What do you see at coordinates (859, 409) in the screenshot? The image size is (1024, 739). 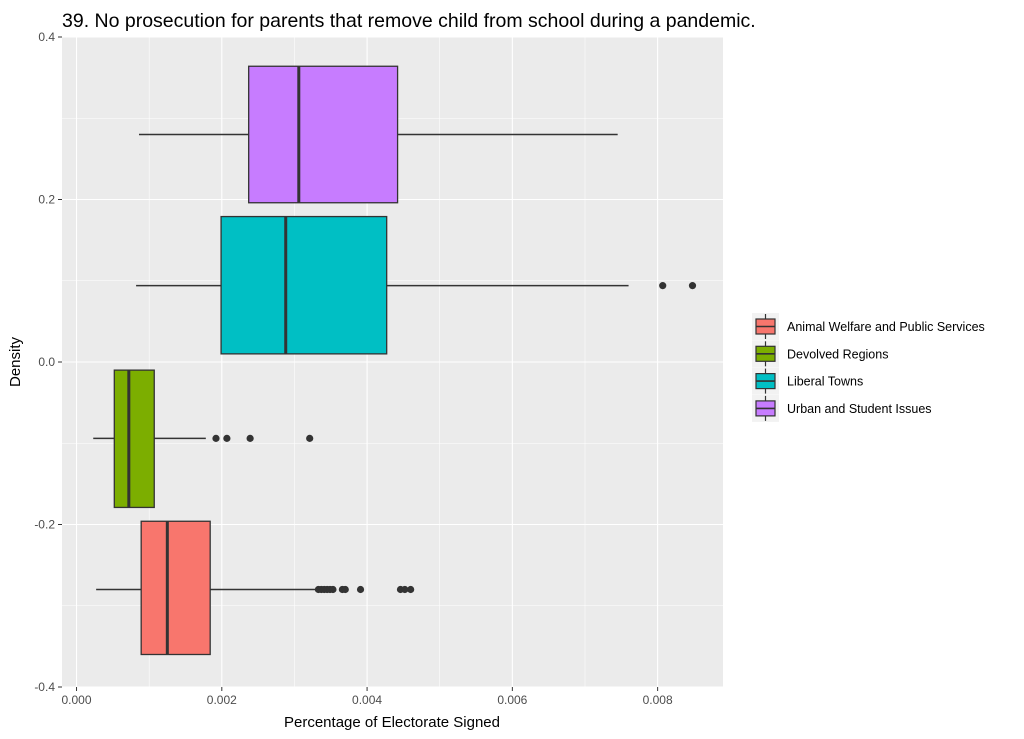 I see `legend-label: Urban and Student Issues` at bounding box center [859, 409].